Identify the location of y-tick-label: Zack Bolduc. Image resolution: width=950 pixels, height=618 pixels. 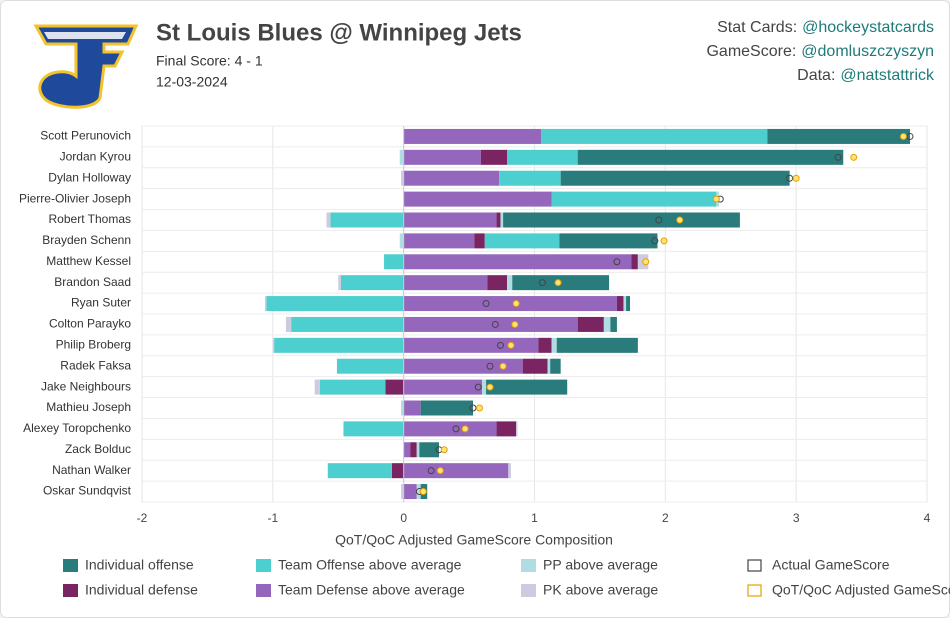
(98, 449).